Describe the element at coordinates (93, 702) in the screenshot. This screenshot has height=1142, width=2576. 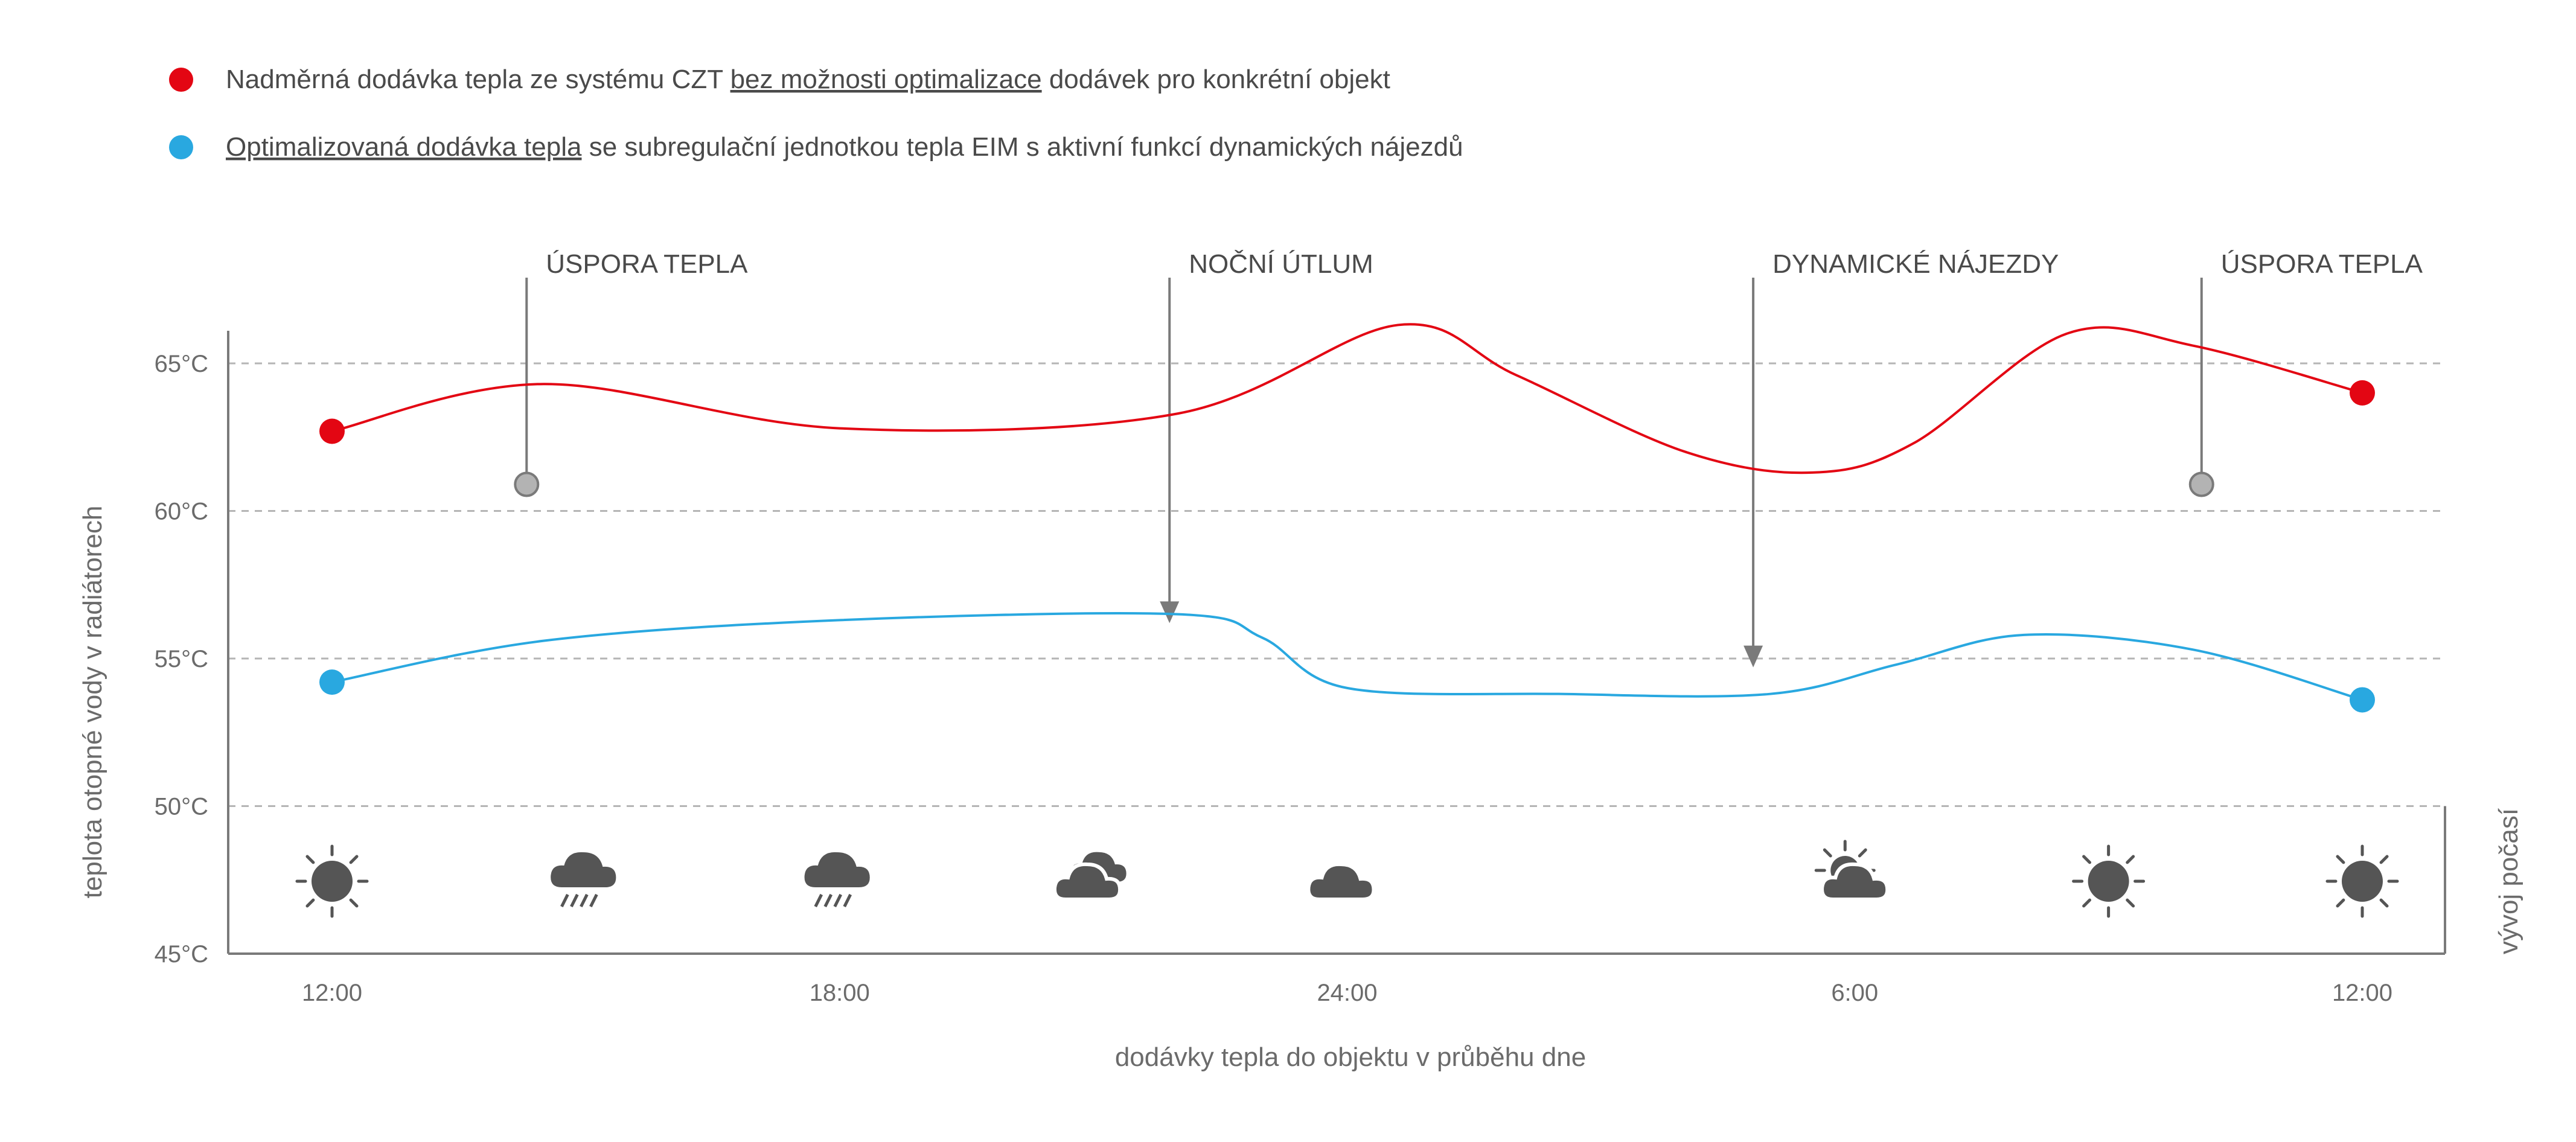
I see `y-axis-title: teplota otopné vody v radiátorech` at that location.